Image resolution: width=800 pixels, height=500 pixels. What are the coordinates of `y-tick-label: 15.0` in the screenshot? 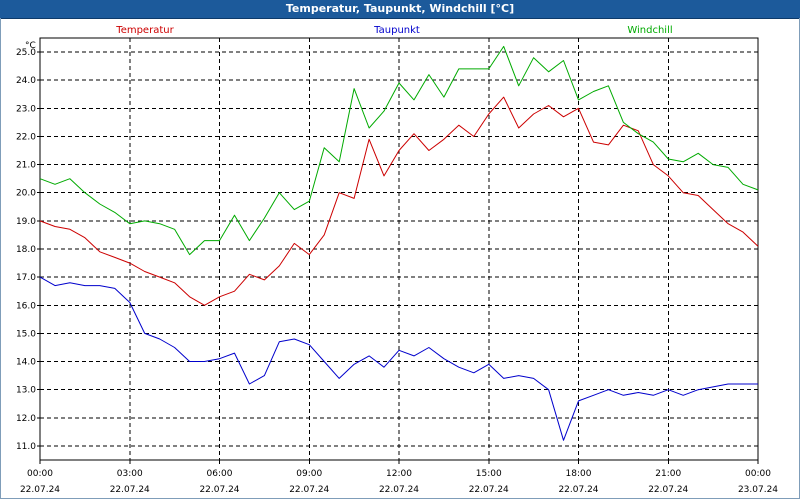 It's located at (26, 334).